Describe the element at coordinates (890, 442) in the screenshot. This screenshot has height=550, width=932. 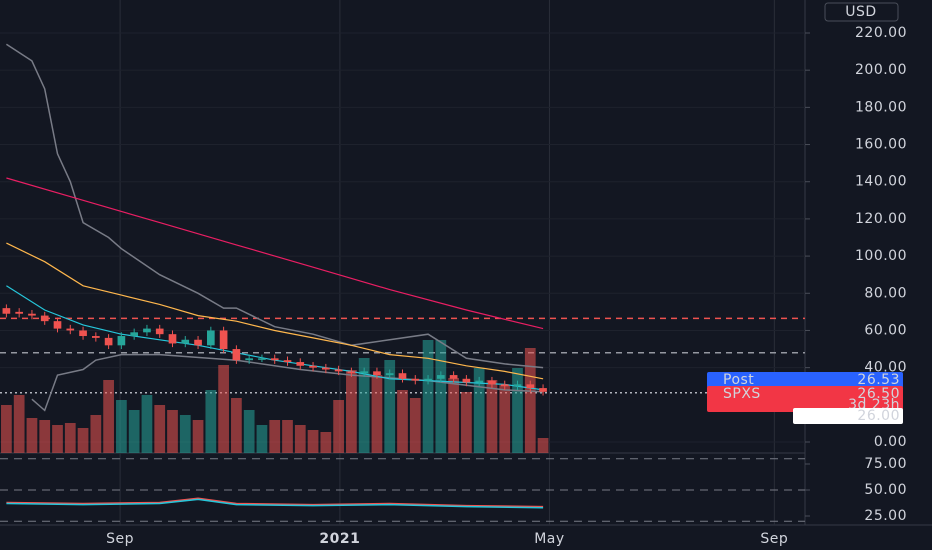
I see `y-tick-label: 0.00` at that location.